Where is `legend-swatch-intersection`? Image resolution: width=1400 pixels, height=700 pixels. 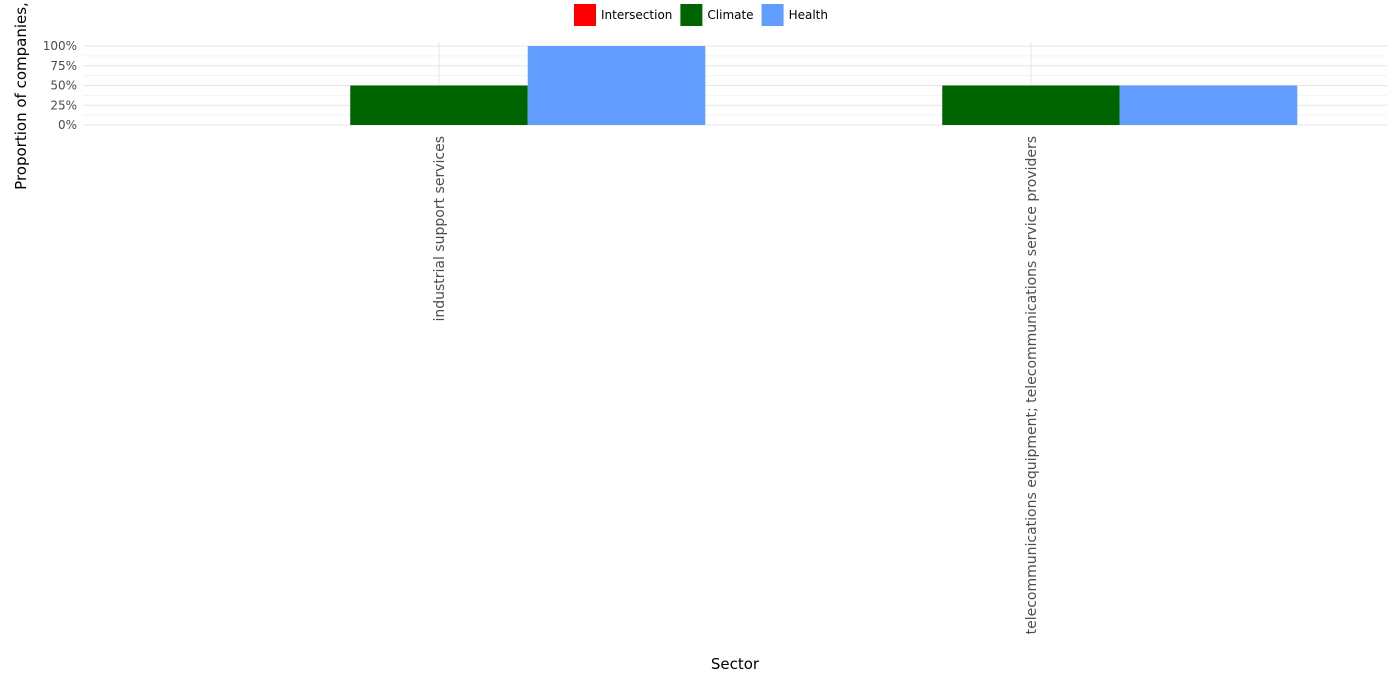 legend-swatch-intersection is located at coordinates (585, 15).